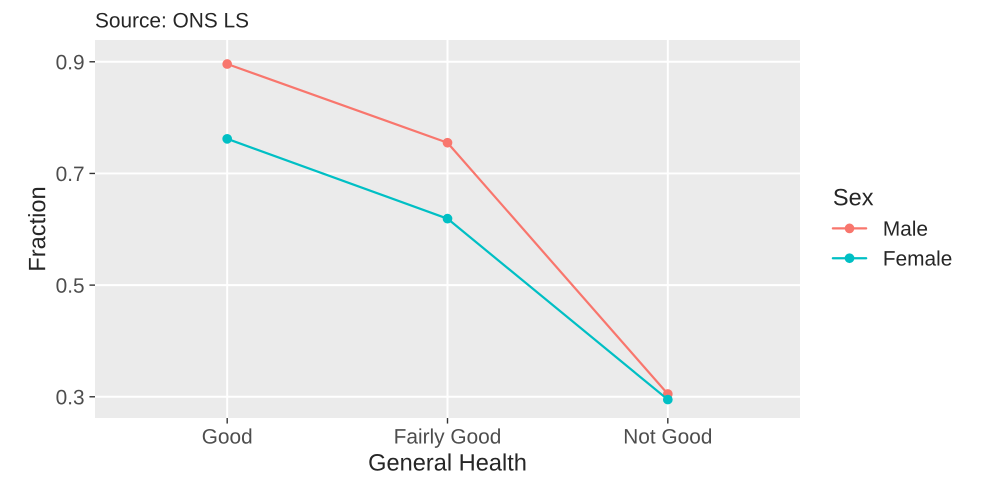 This screenshot has width=981, height=486. I want to click on x-tick-label: Fairly Good, so click(447, 438).